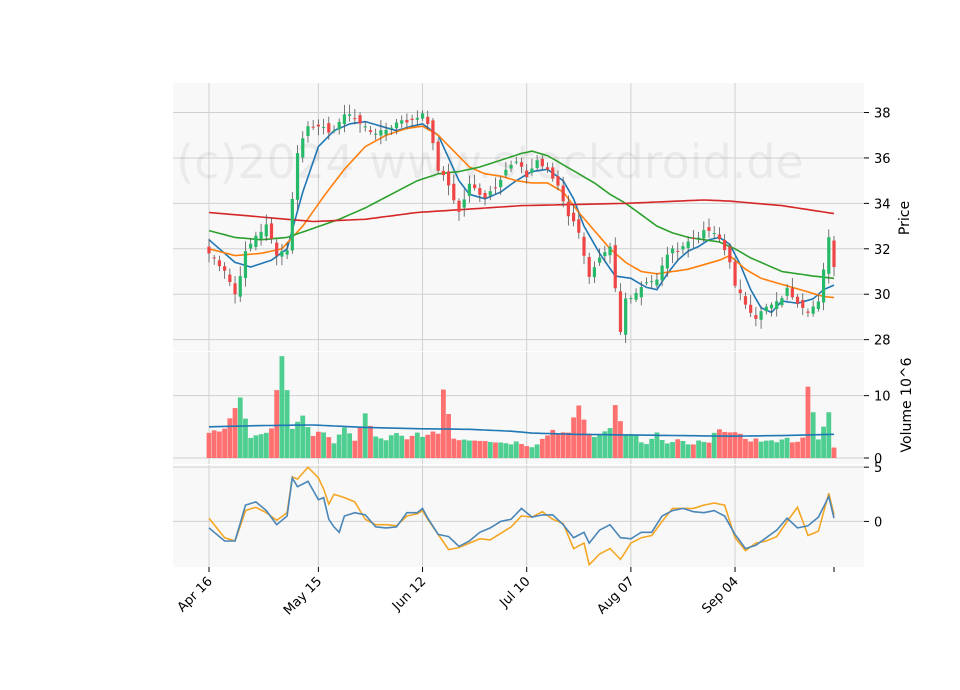 The image size is (960, 690). I want to click on price-tick-label: 32, so click(882, 250).